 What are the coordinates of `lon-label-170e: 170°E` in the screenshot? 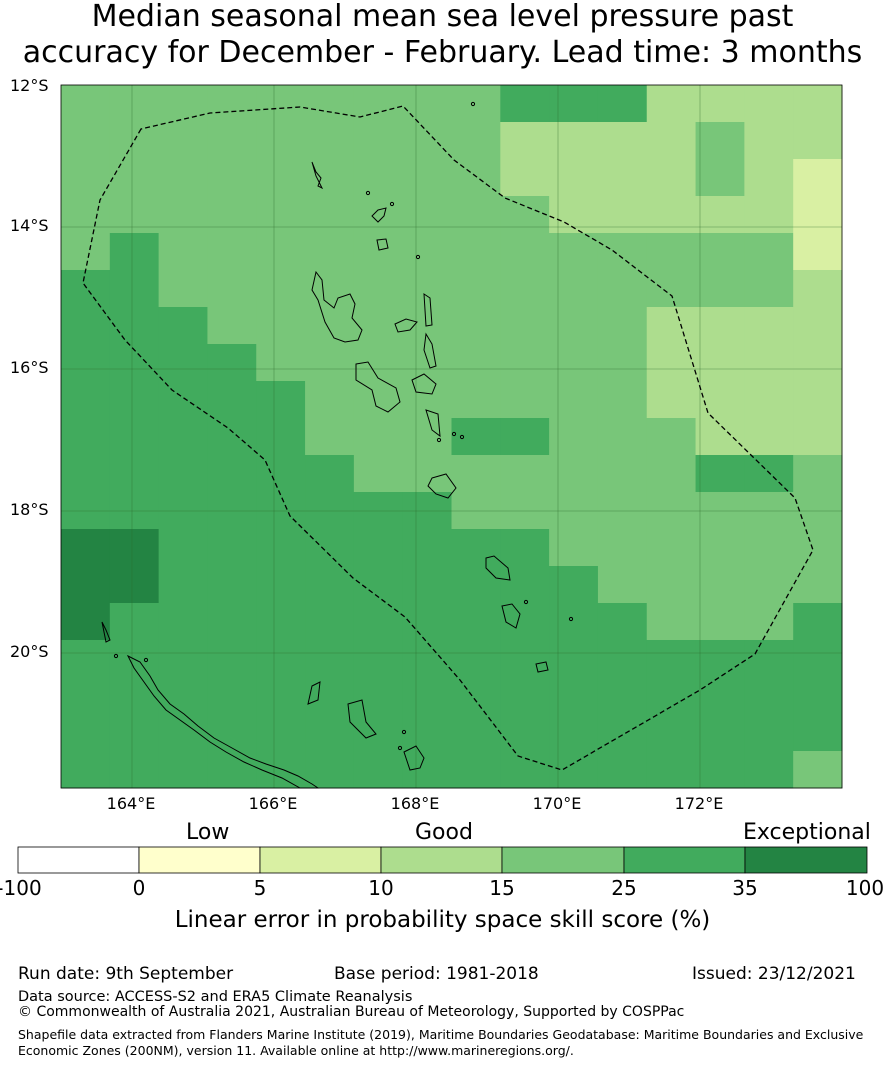 It's located at (557, 803).